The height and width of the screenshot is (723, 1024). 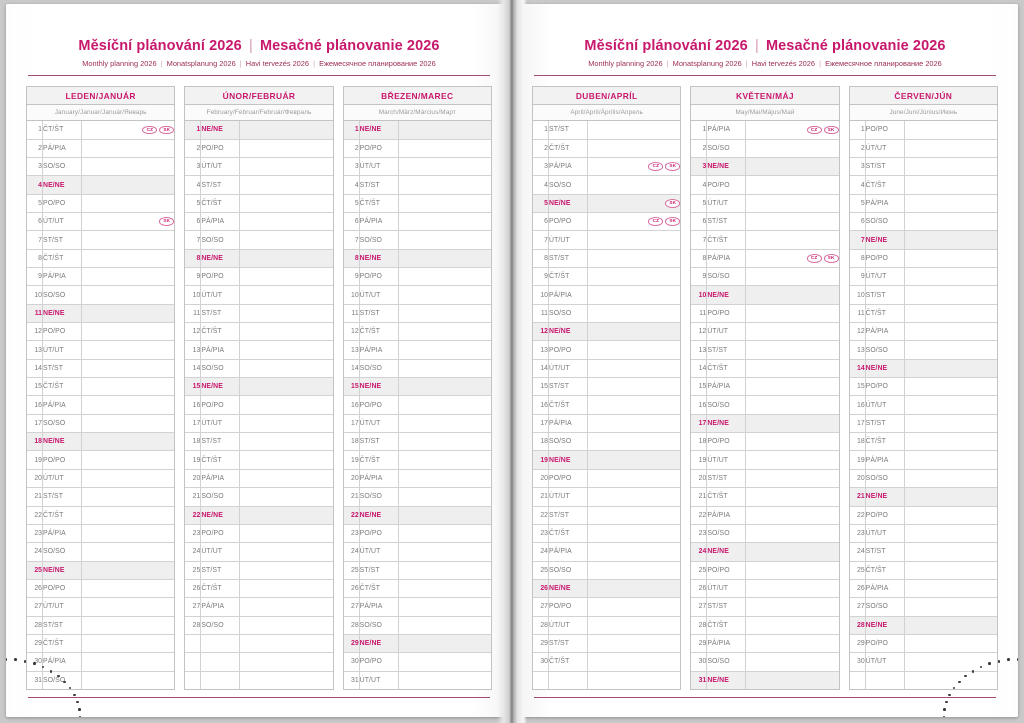 What do you see at coordinates (128, 222) in the screenshot?
I see `day-note-field: SK` at bounding box center [128, 222].